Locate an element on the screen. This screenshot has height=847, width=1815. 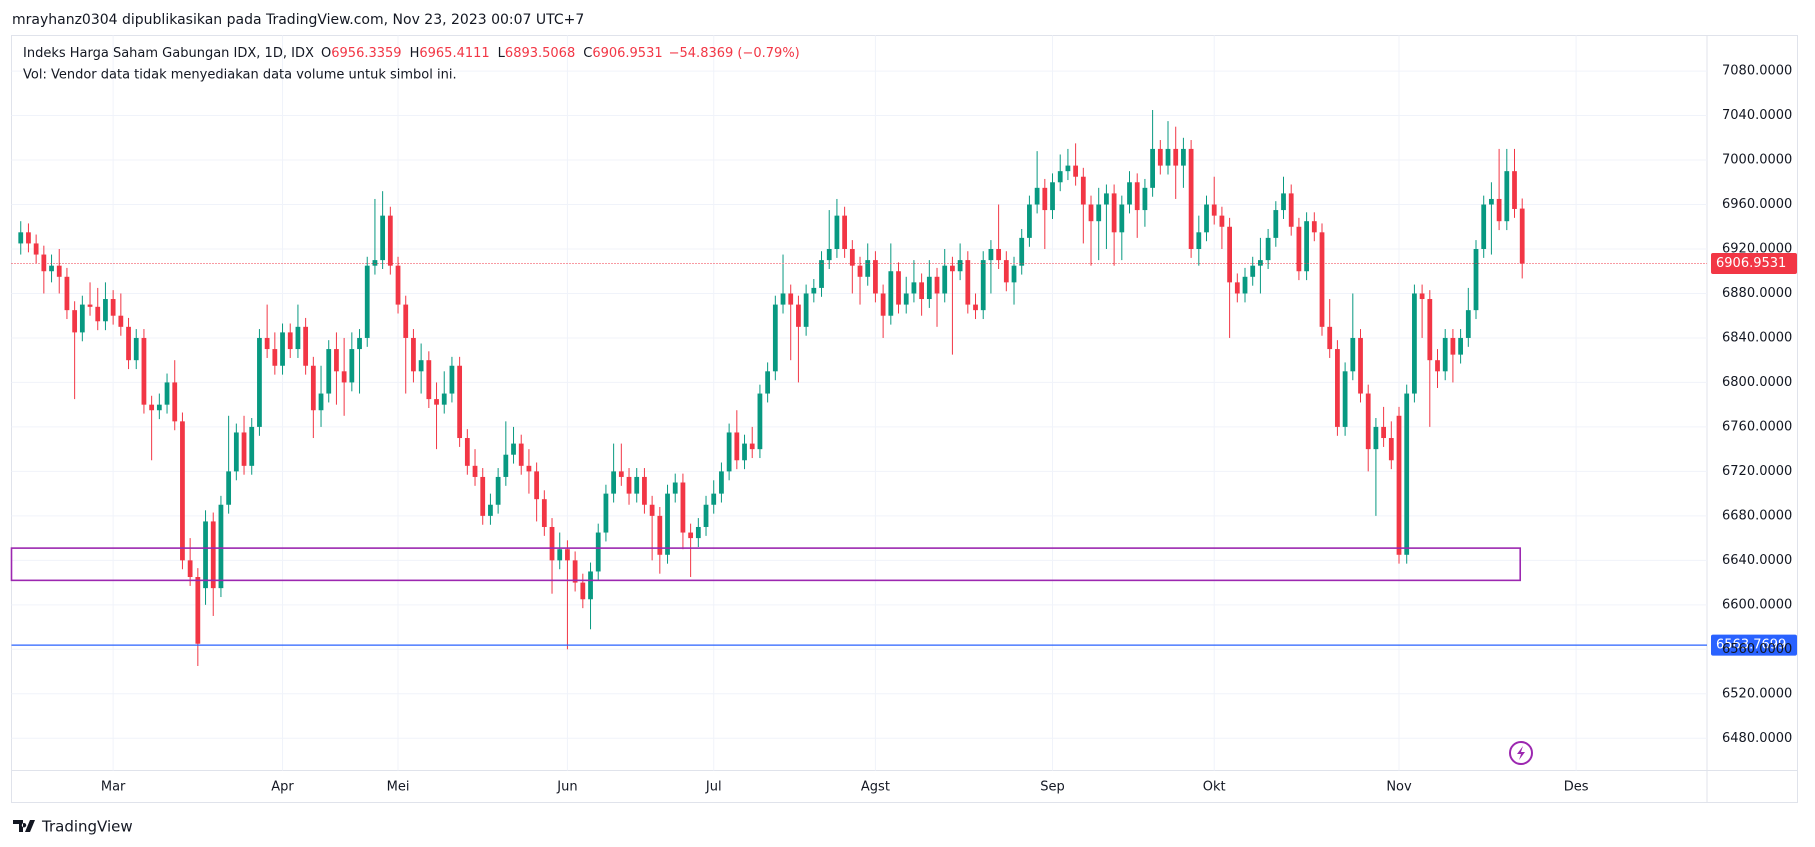
brand-name: TradingView is located at coordinates (87, 827).